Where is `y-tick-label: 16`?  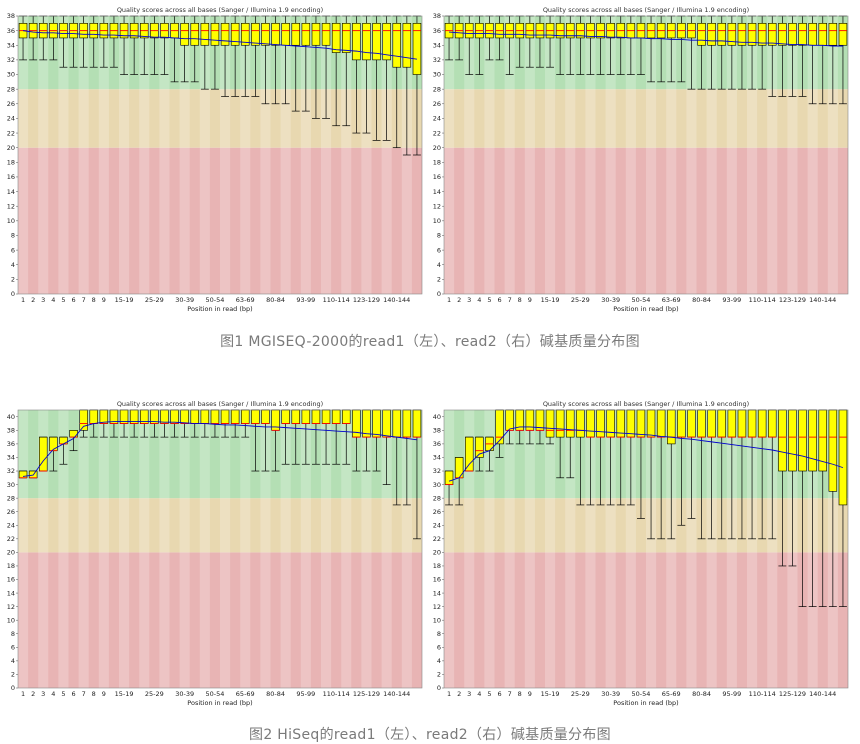
y-tick-label: 16 is located at coordinates (437, 177).